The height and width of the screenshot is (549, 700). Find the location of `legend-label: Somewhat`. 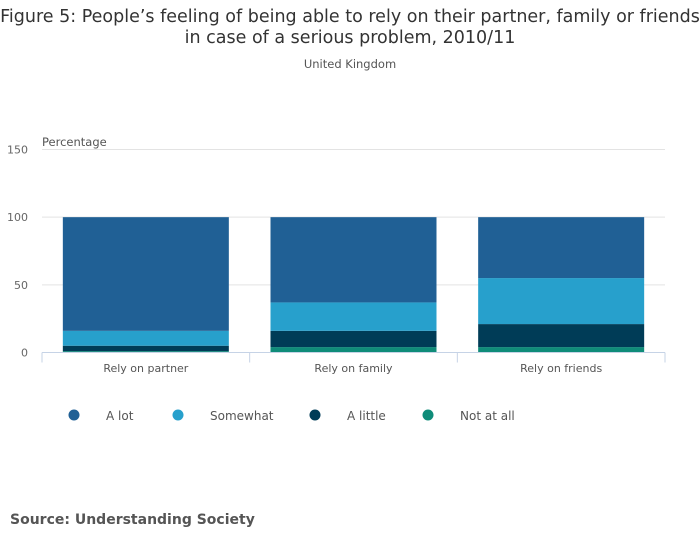

legend-label: Somewhat is located at coordinates (242, 416).